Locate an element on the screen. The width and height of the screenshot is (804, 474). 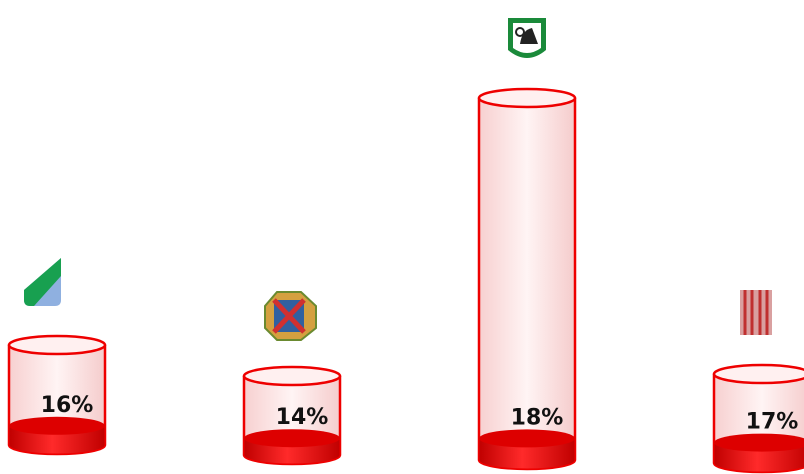
icon-marche is located at coordinates (527, 38).